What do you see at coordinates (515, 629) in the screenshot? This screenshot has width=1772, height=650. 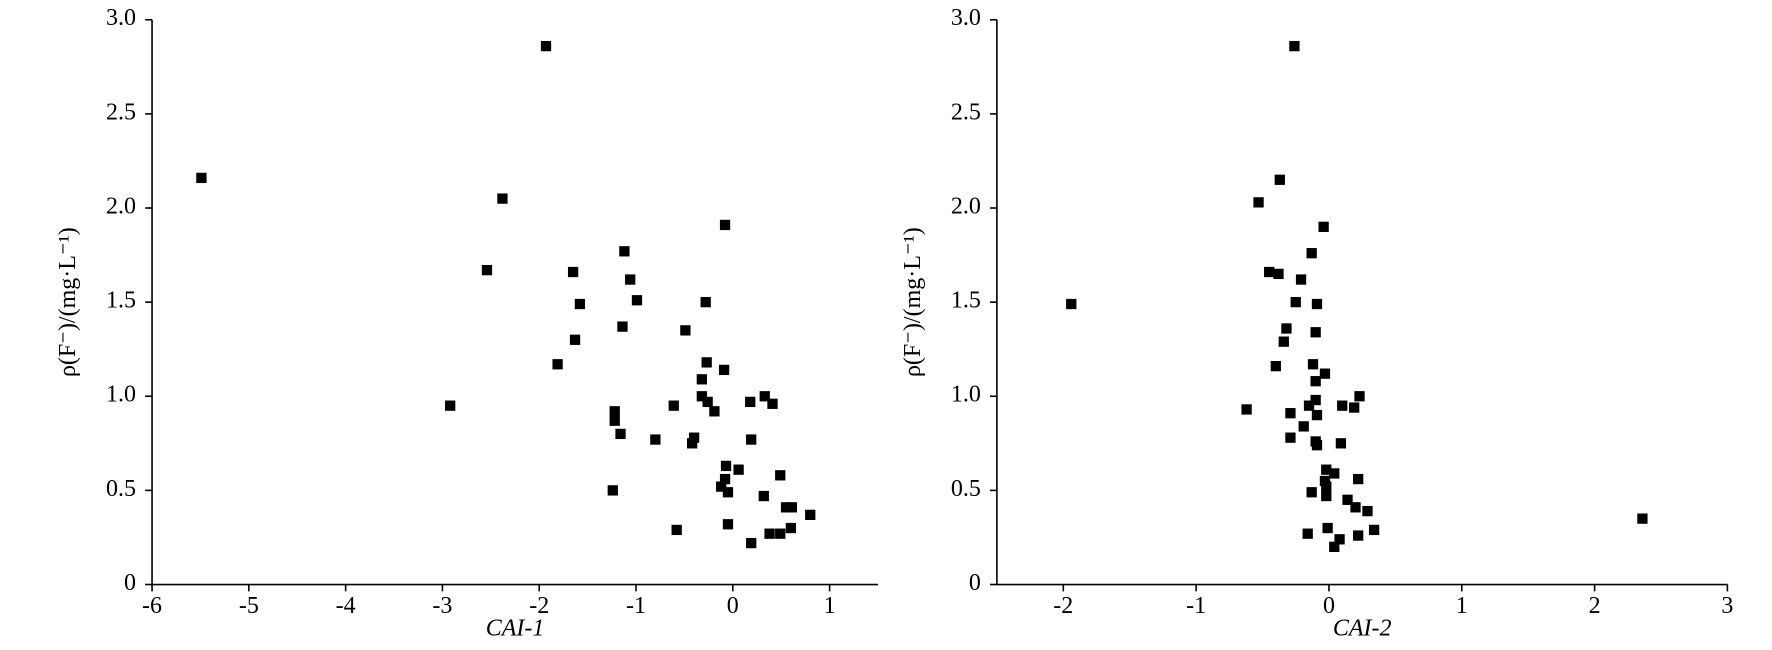 I see `x-axis-label: CAI-1` at bounding box center [515, 629].